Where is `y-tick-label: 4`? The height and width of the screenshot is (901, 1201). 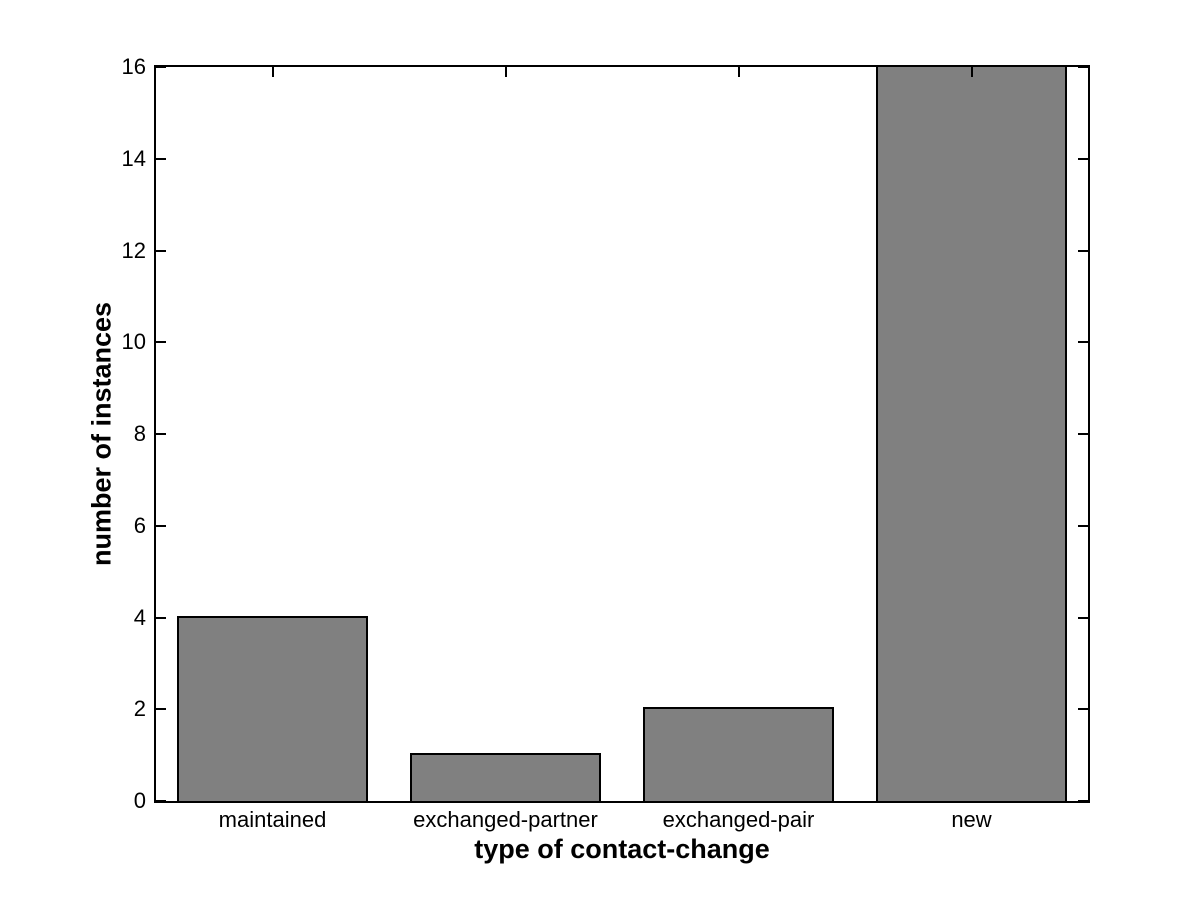 y-tick-label: 4 is located at coordinates (139, 617).